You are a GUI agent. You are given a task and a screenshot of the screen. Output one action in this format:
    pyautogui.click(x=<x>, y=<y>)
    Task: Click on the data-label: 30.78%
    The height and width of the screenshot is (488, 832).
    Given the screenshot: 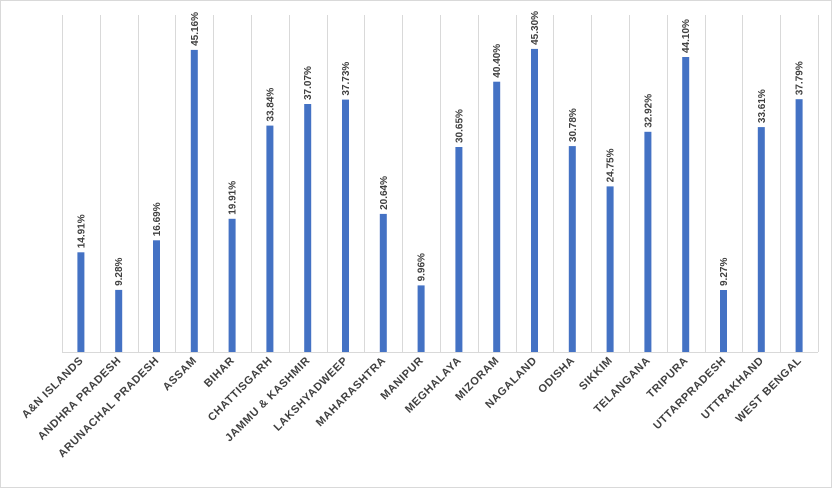 What is the action you would take?
    pyautogui.click(x=573, y=125)
    